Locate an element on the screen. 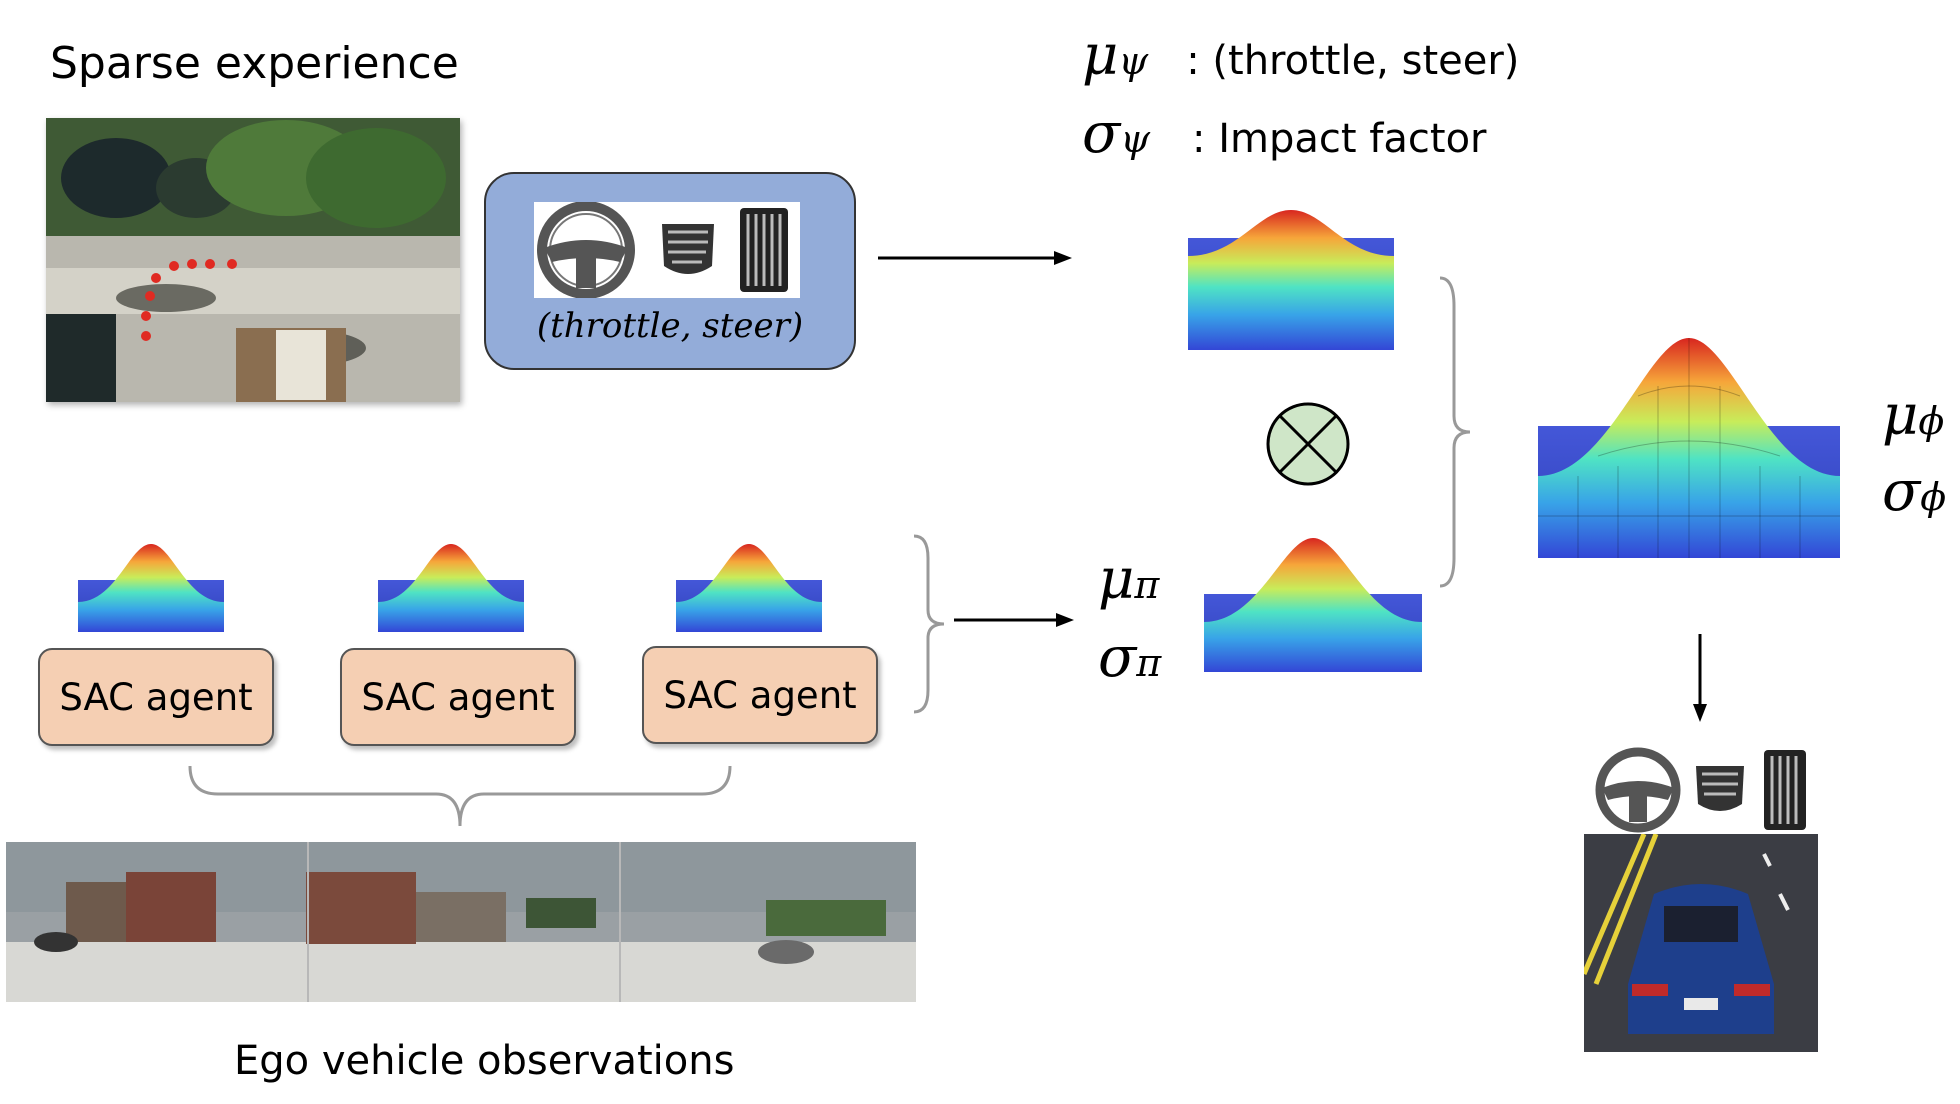 Image resolution: width=1960 pixels, height=1104 pixels. arrow-control-to-psi is located at coordinates (975, 258).